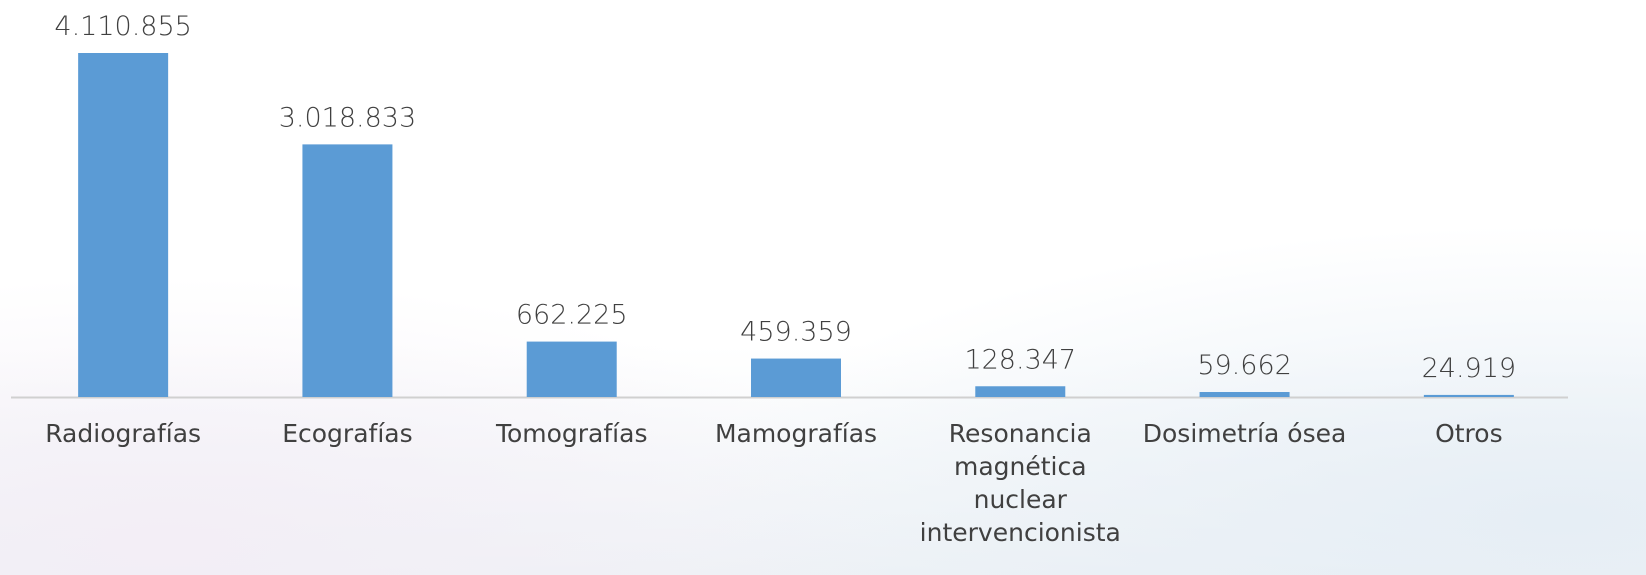 This screenshot has width=1646, height=575. I want to click on value-label: 662.225, so click(572, 315).